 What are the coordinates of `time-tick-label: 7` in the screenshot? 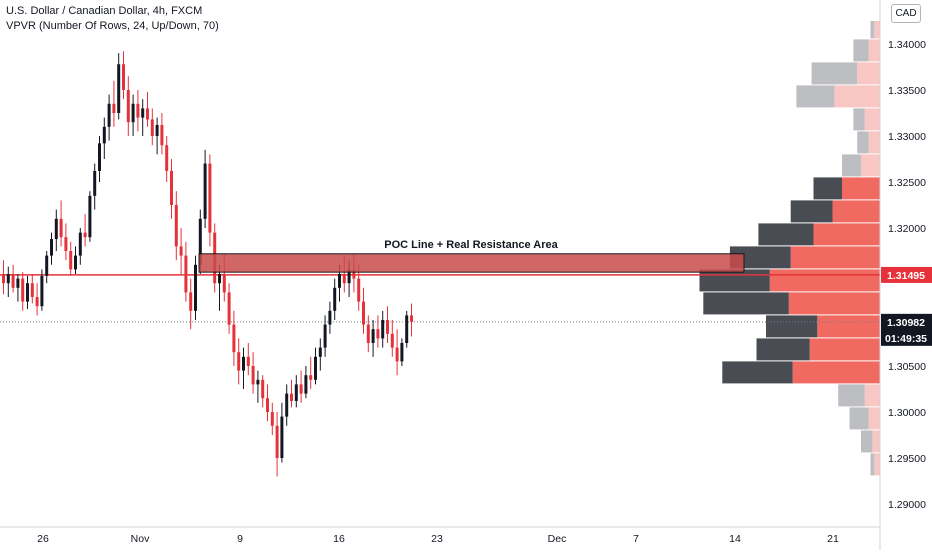 It's located at (636, 539).